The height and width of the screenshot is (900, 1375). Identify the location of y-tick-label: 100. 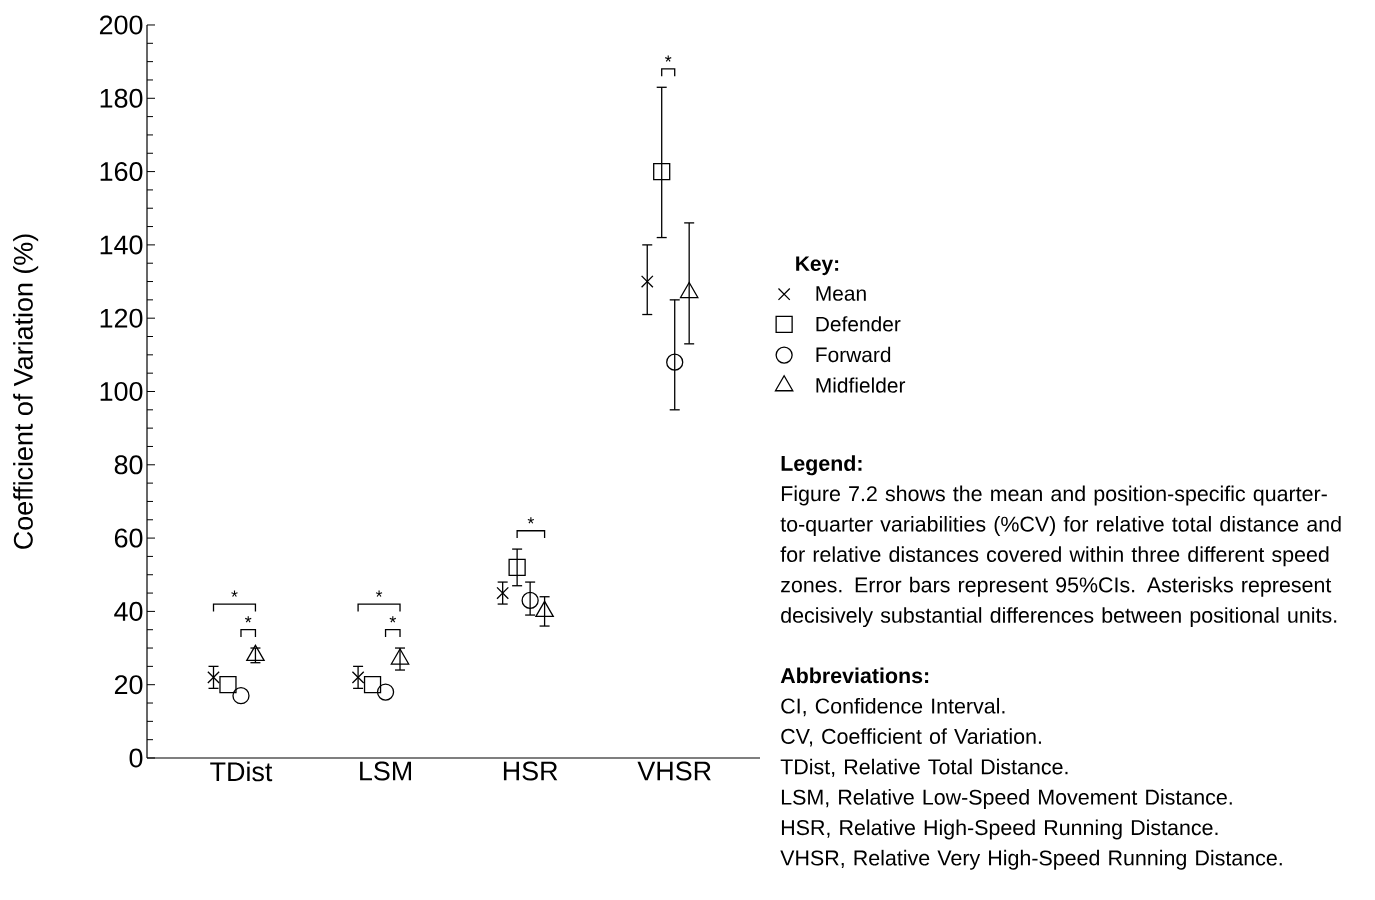
(121, 391).